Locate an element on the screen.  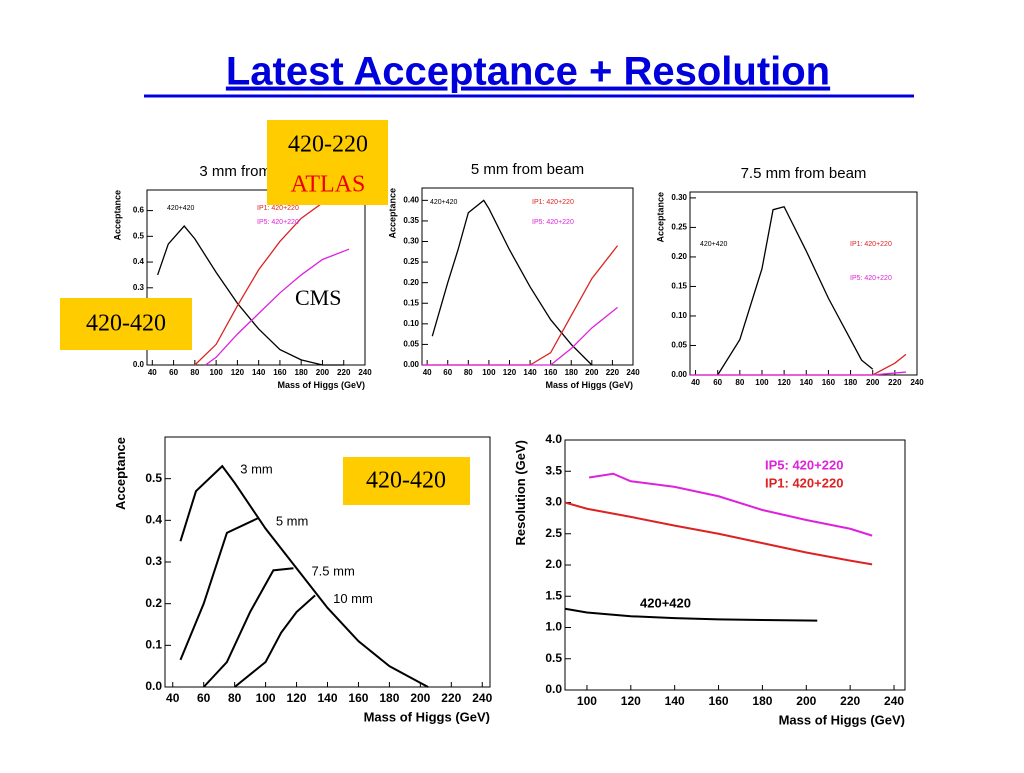
y-tick-label: 0.4 is located at coordinates (153, 520).